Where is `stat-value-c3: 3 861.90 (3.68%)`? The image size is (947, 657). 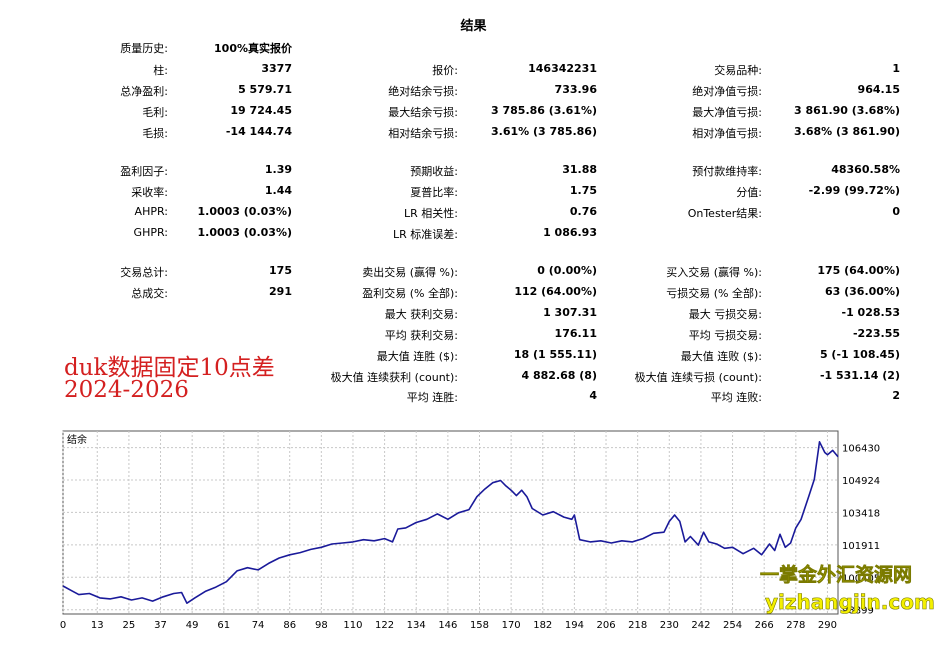
stat-value-c3: 3 861.90 (3.68%) is located at coordinates (847, 110).